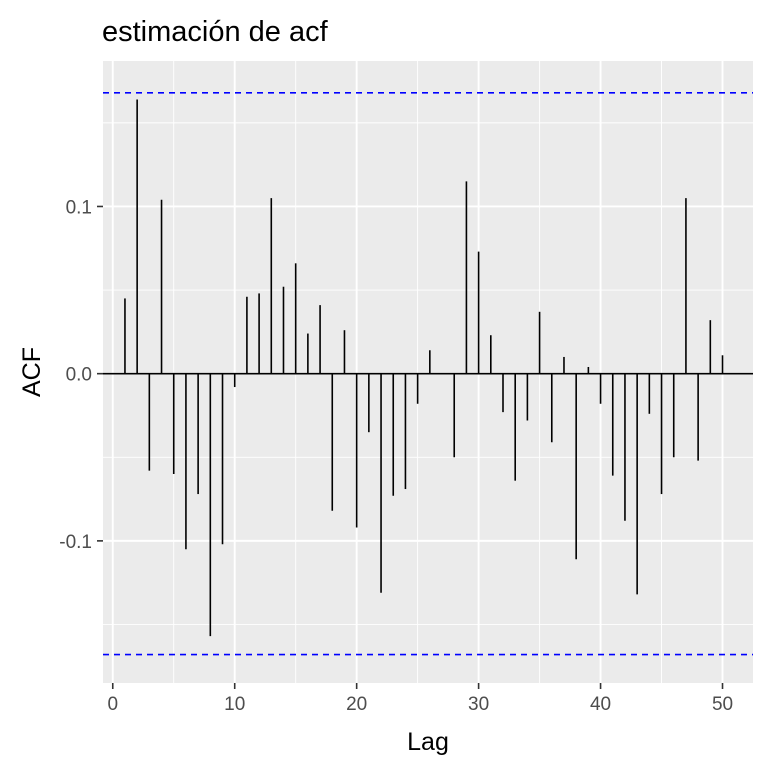  What do you see at coordinates (420, 699) in the screenshot?
I see `x-axis-ticks: 0 10 20 30 40 50` at bounding box center [420, 699].